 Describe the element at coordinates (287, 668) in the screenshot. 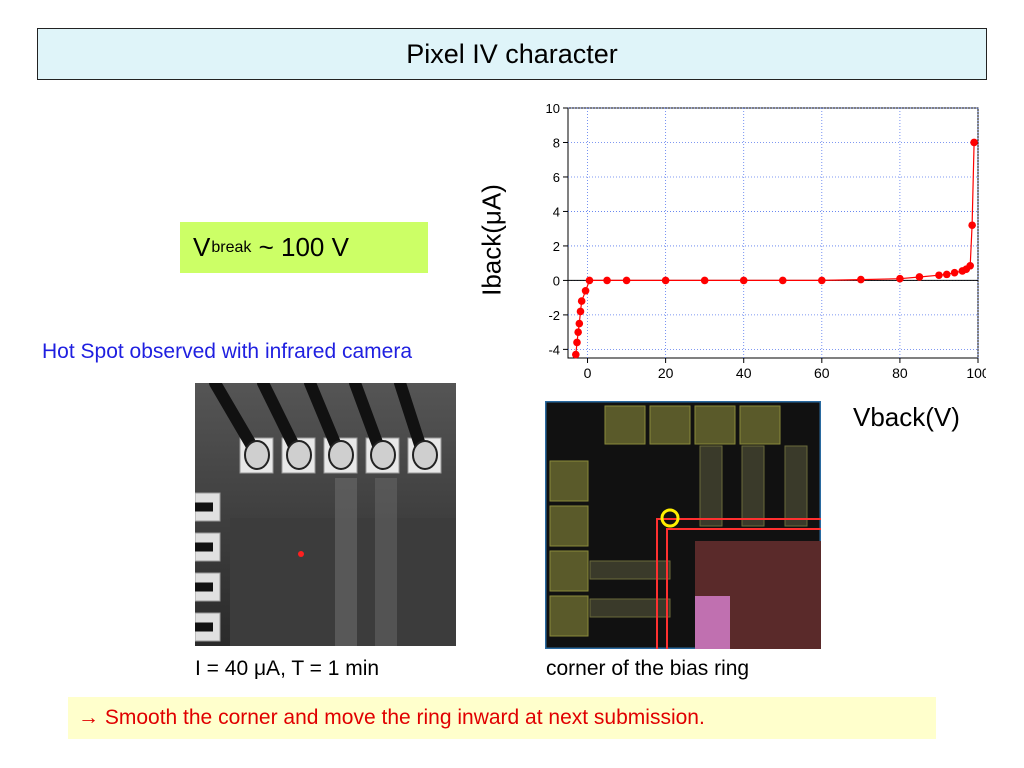

I see `caption-infrared: I = 40 μA, T = 1 min` at that location.